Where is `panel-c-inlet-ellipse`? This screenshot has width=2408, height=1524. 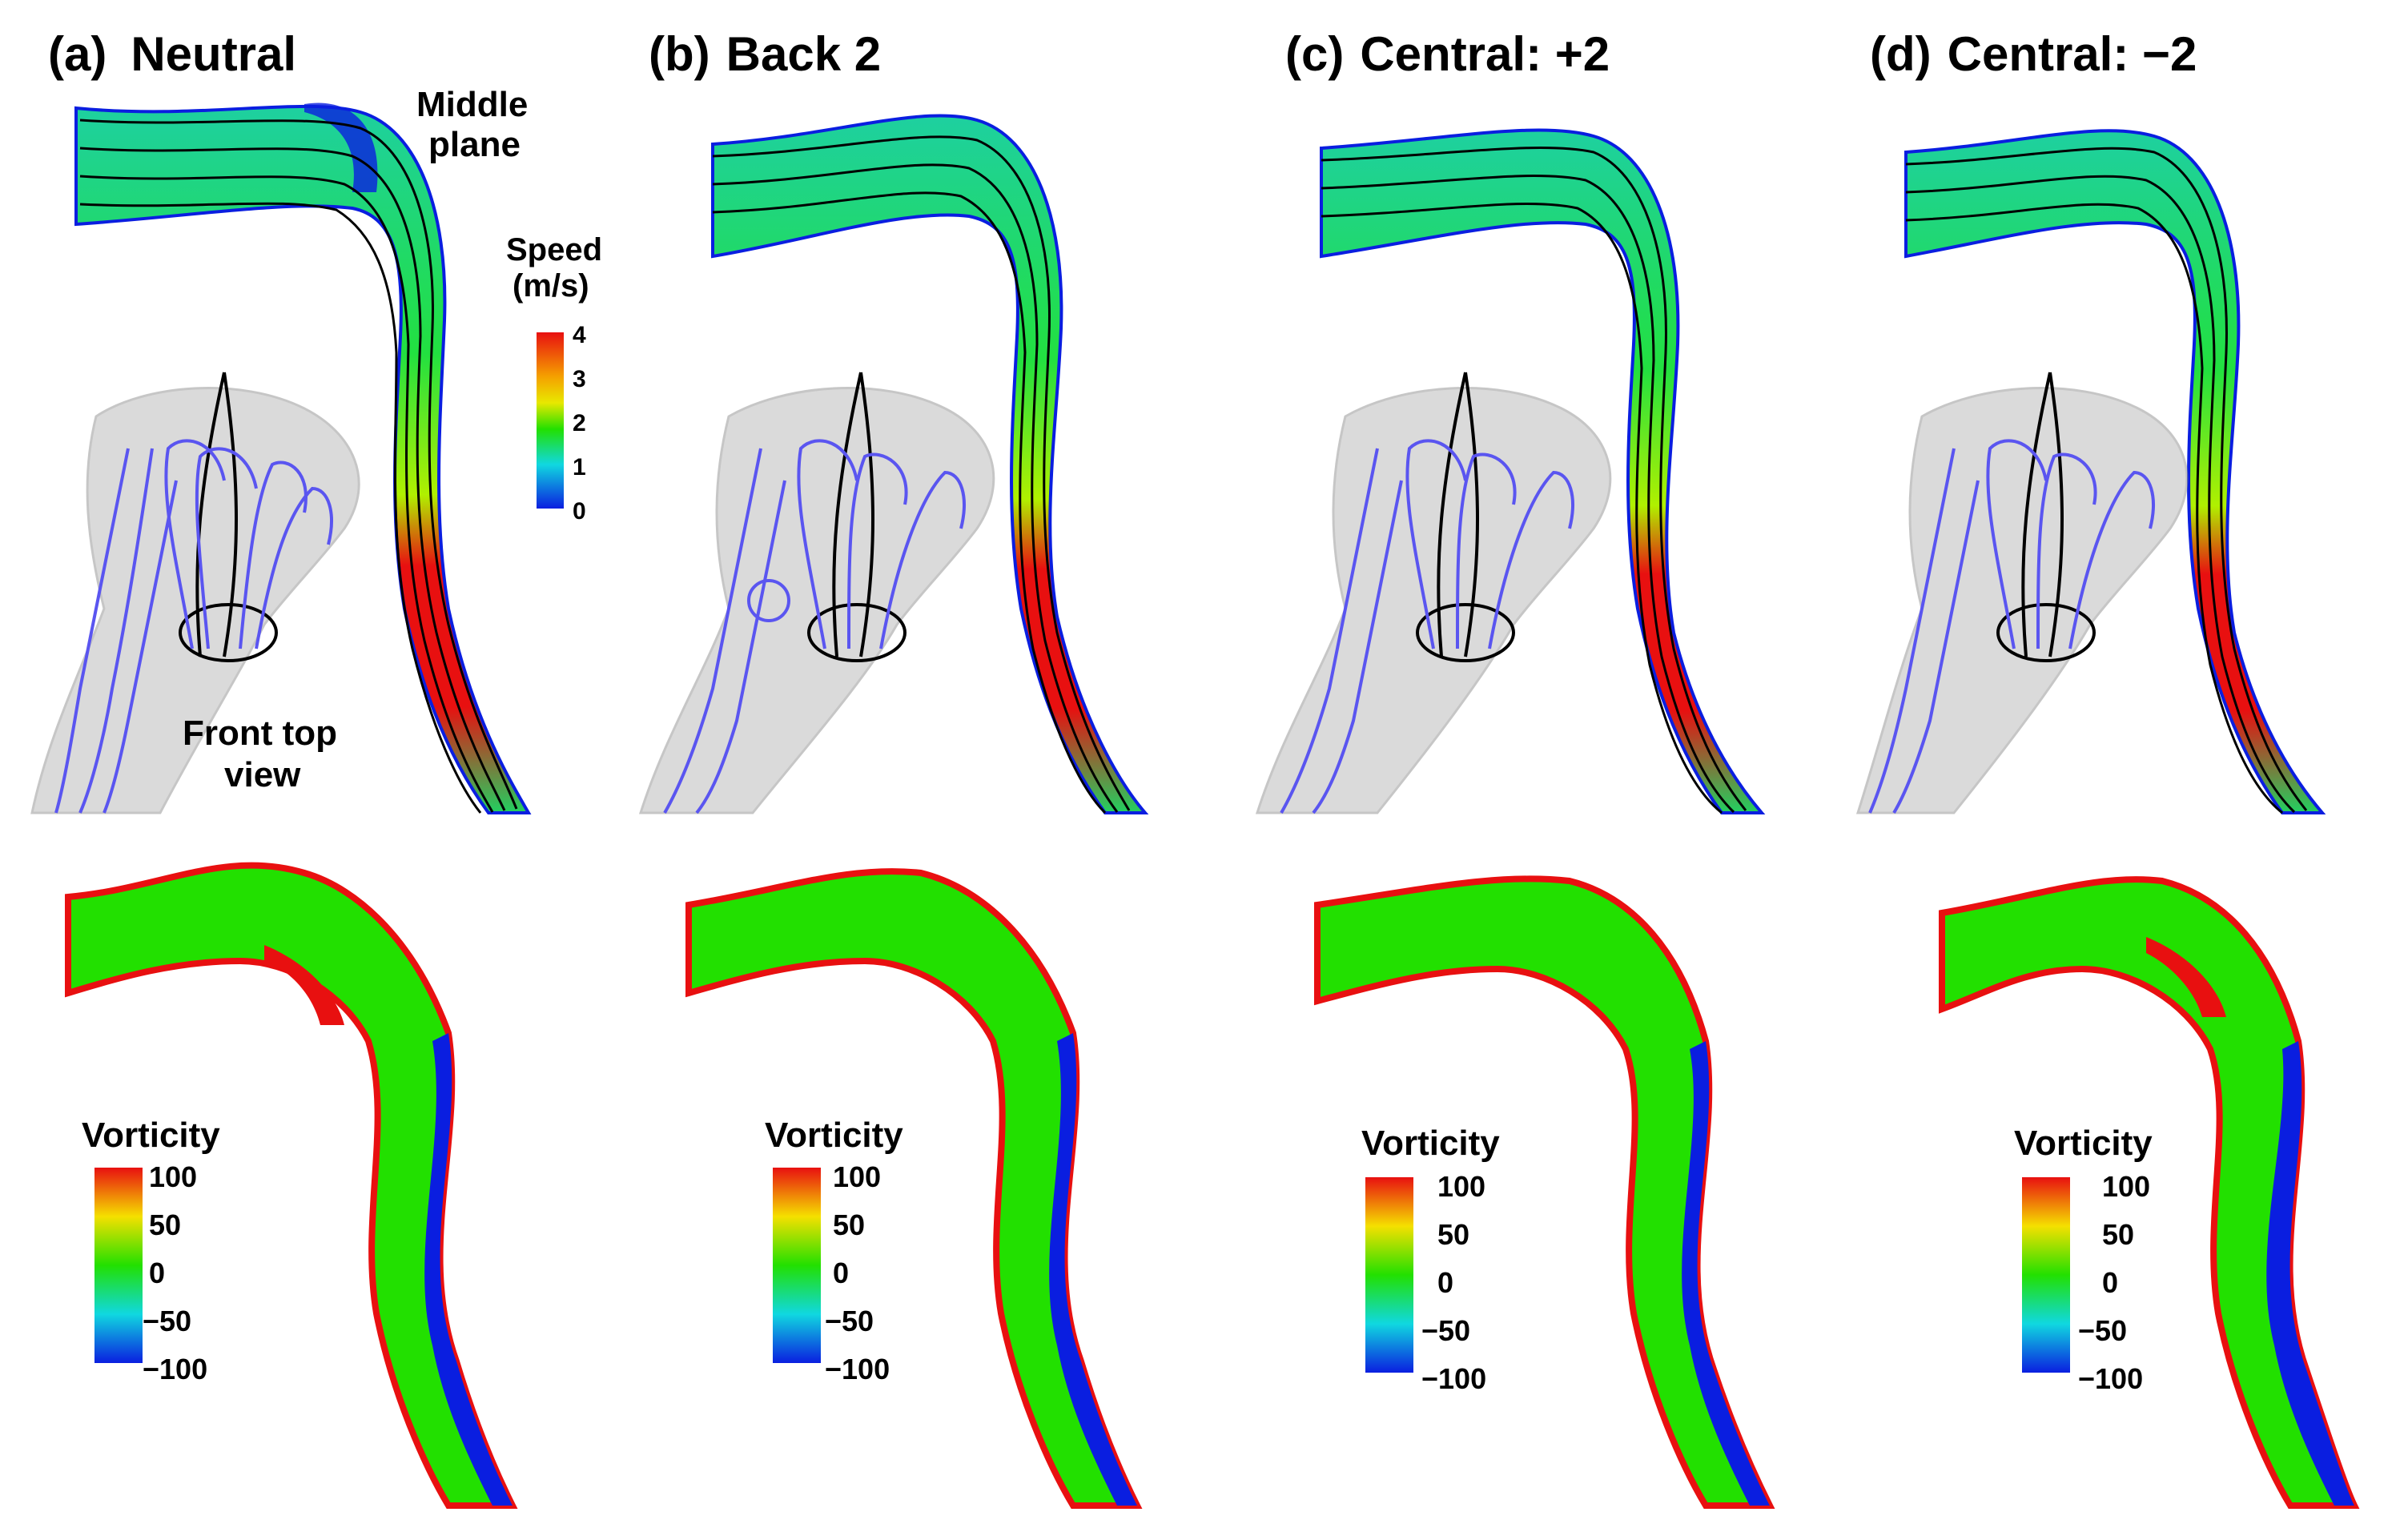
panel-c-inlet-ellipse is located at coordinates (1465, 632).